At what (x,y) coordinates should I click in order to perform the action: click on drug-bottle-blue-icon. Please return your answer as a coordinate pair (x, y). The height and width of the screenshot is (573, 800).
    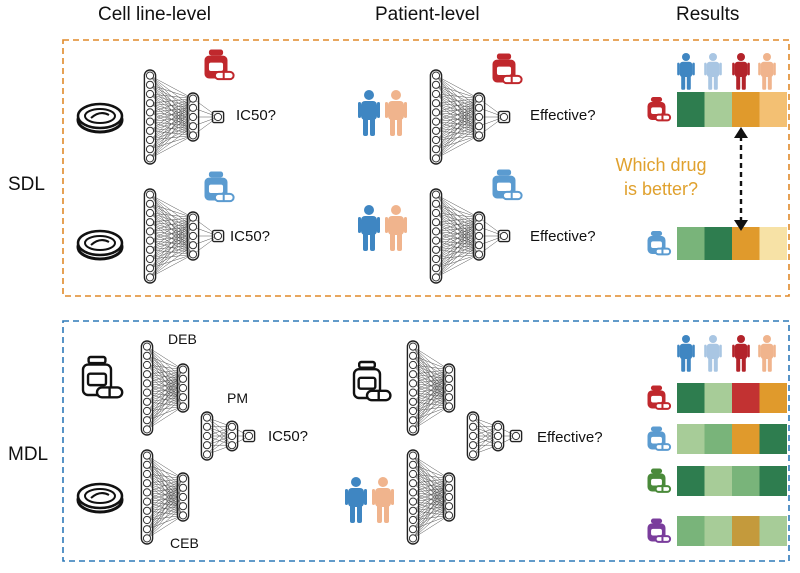
    Looking at the image, I should click on (219, 187).